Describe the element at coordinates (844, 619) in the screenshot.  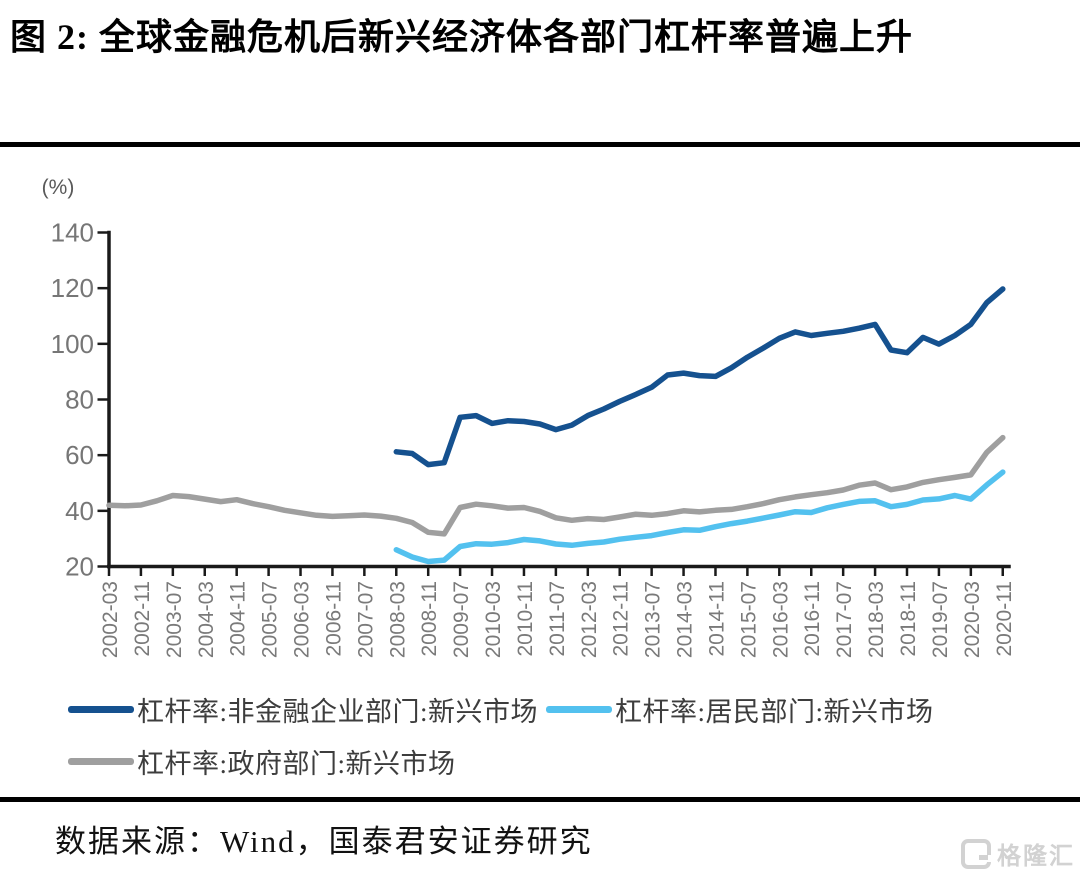
I see `x-axis-tick-label: 2017-07` at that location.